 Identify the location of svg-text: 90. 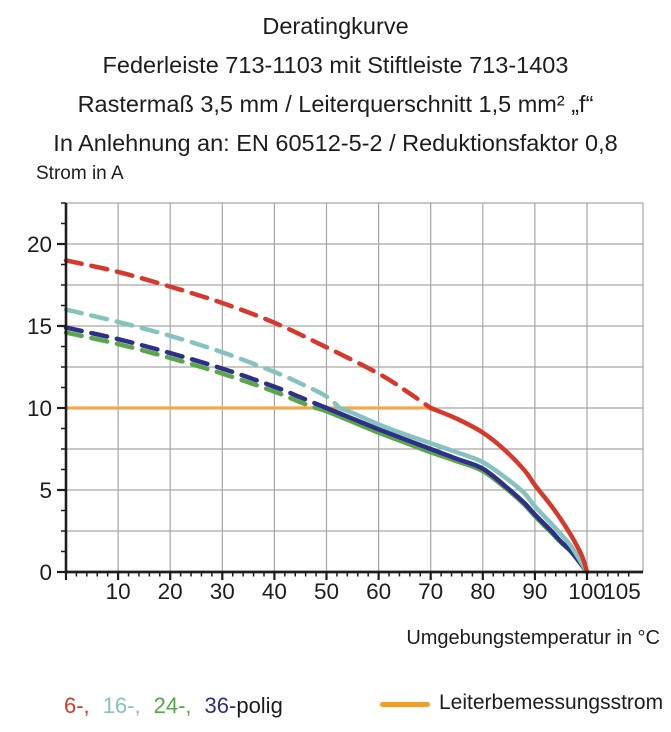
(534, 591).